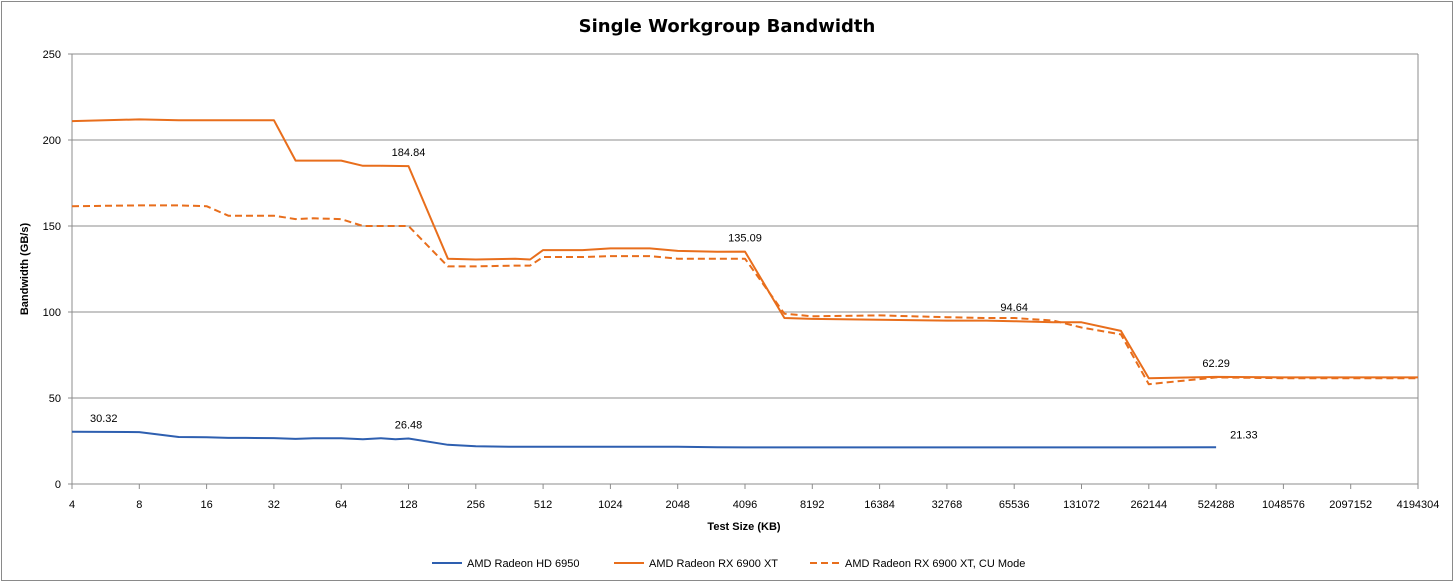 The image size is (1456, 584). I want to click on data-label: 135.09, so click(745, 239).